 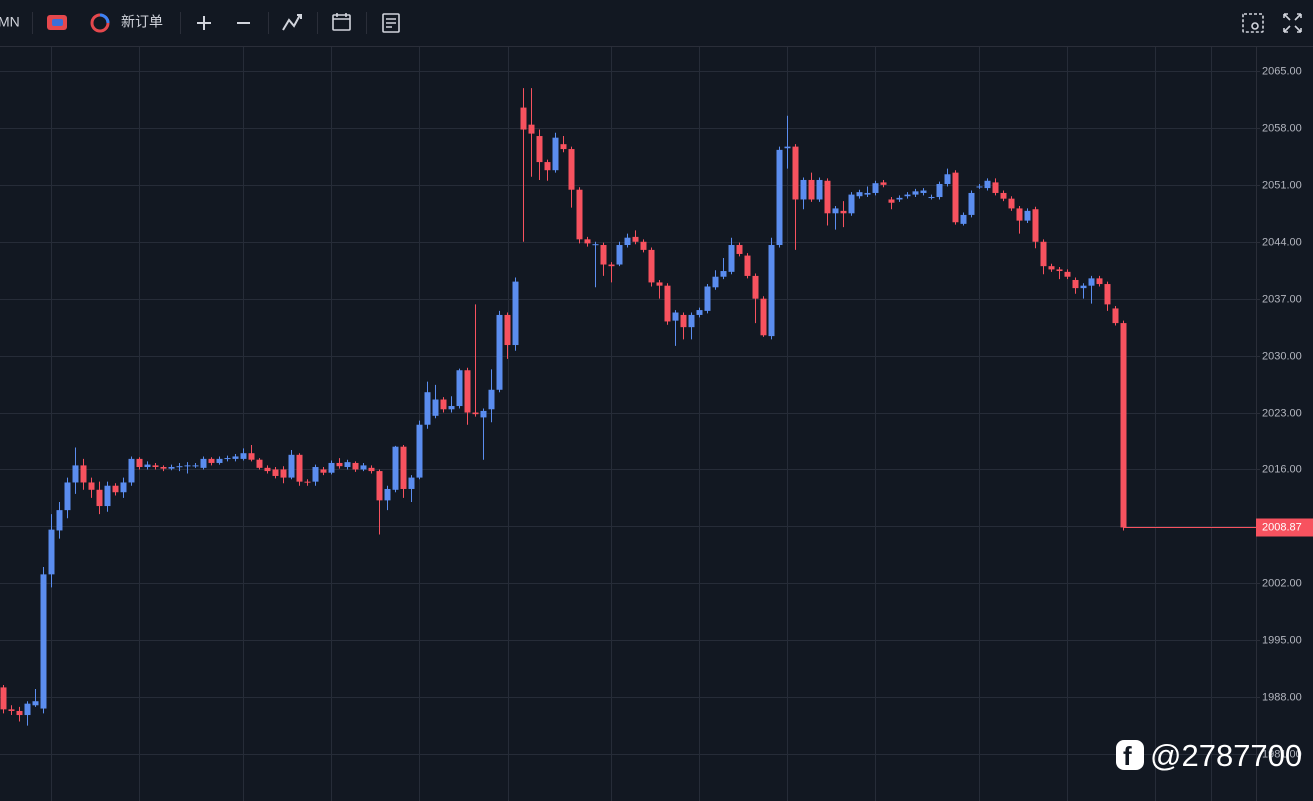 What do you see at coordinates (1253, 23) in the screenshot?
I see `screenshot-button` at bounding box center [1253, 23].